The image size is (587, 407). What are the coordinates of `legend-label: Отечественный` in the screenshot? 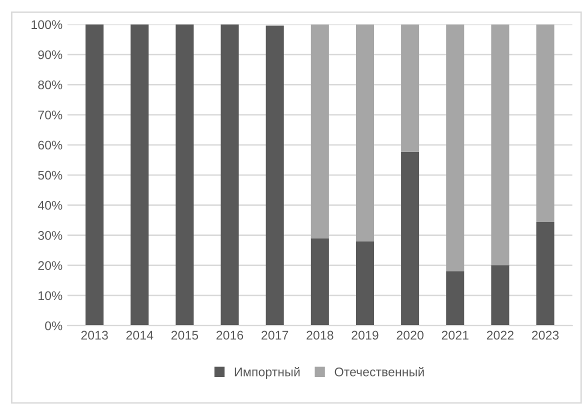 It's located at (379, 371).